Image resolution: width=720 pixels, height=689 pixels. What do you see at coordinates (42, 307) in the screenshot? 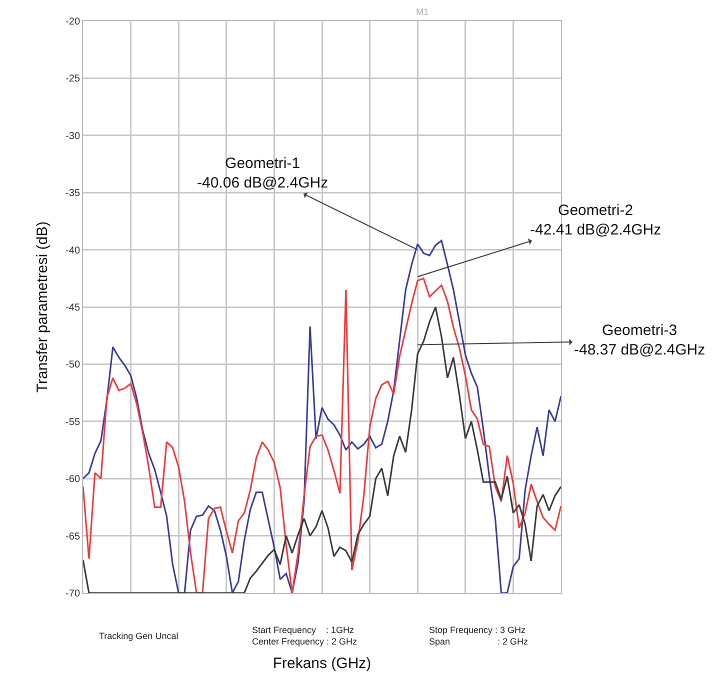
I see `y-axis-title: Transfer parametresi (dB)` at bounding box center [42, 307].